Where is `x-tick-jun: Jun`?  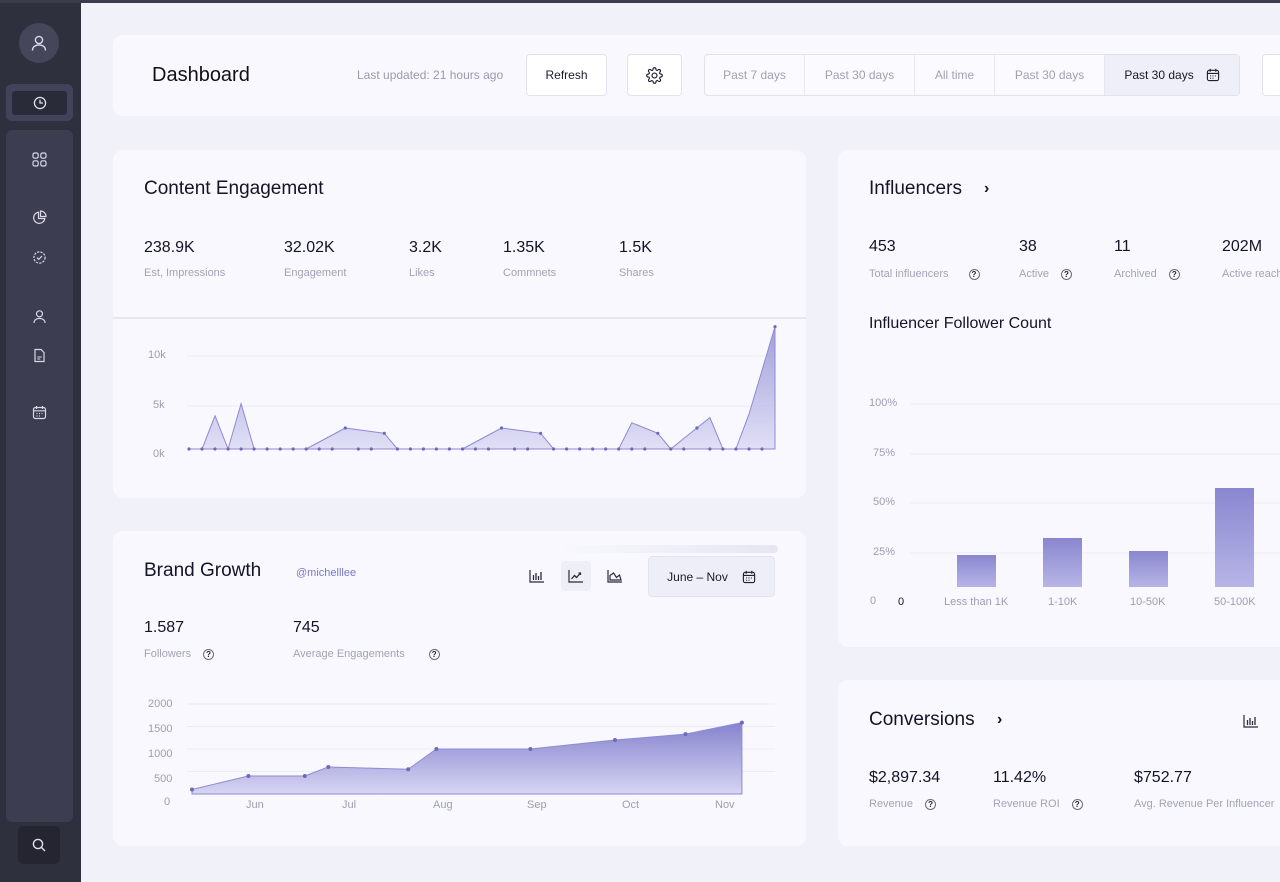 x-tick-jun: Jun is located at coordinates (255, 805).